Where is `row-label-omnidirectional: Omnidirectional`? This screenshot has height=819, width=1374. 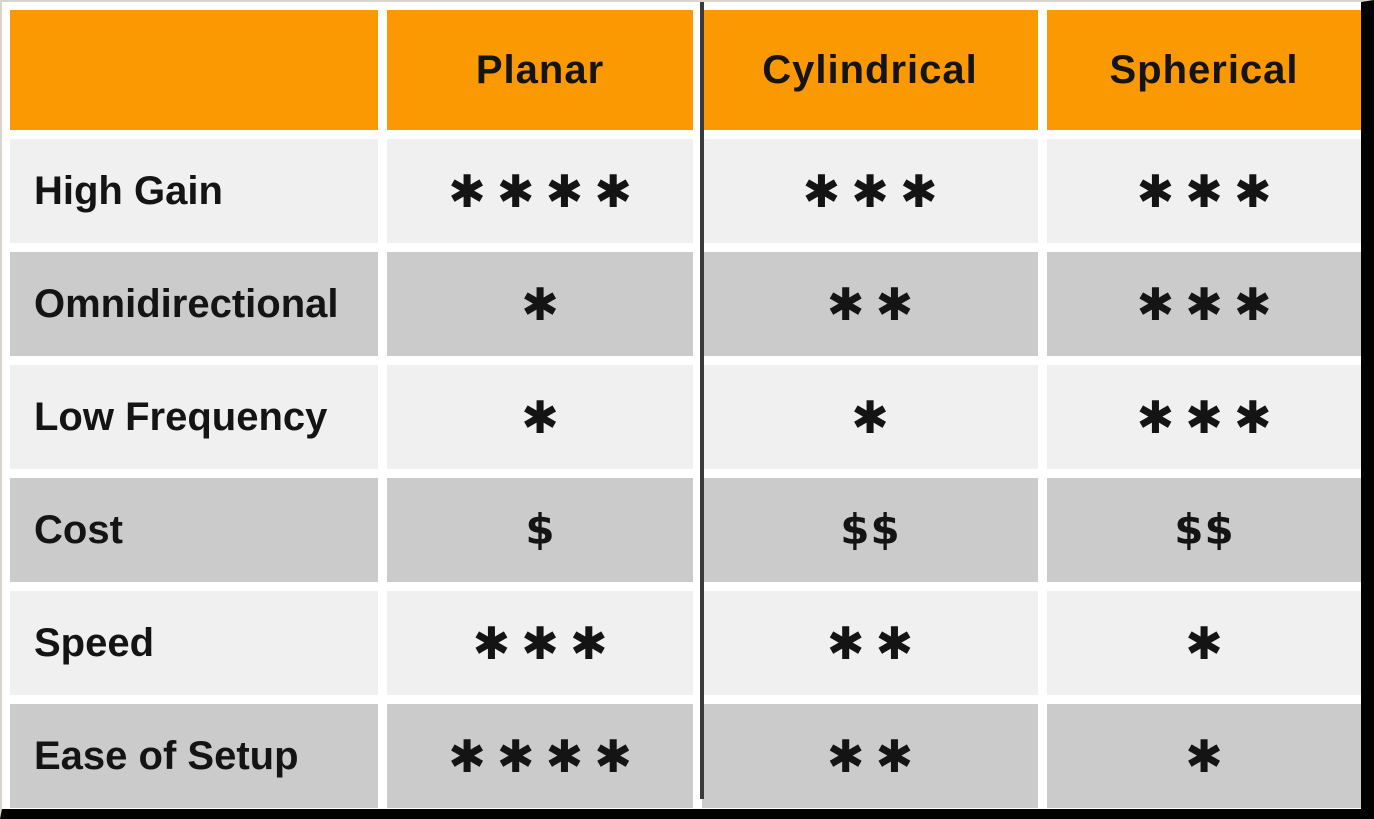
row-label-omnidirectional: Omnidirectional is located at coordinates (194, 304).